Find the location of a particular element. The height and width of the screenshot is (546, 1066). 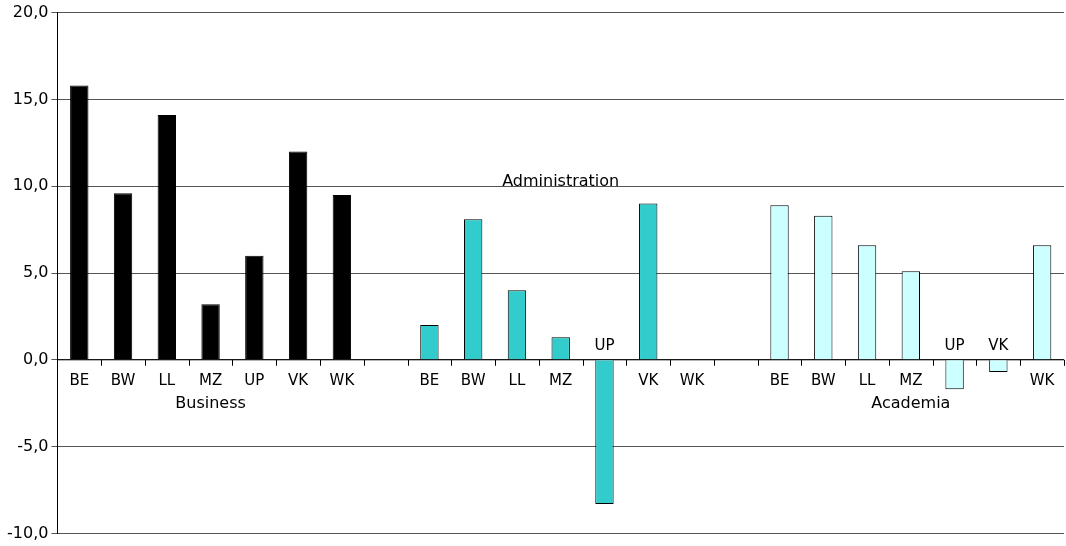

text: Business is located at coordinates (210, 402).